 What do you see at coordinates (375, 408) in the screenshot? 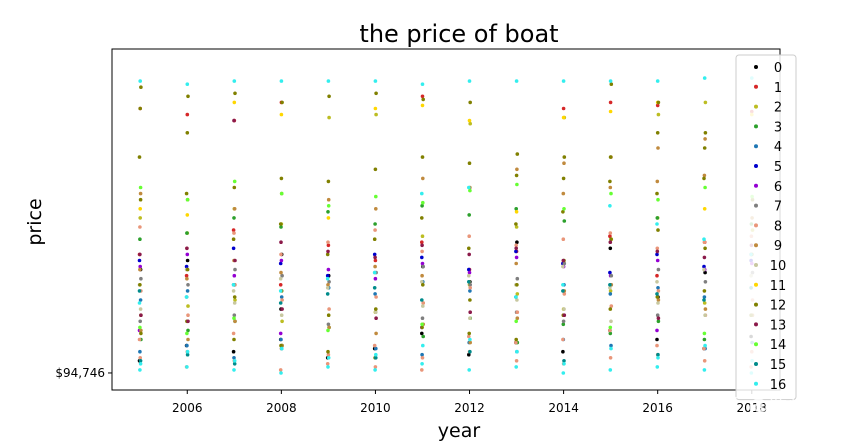
I see `x-tick-label: 2010` at bounding box center [375, 408].